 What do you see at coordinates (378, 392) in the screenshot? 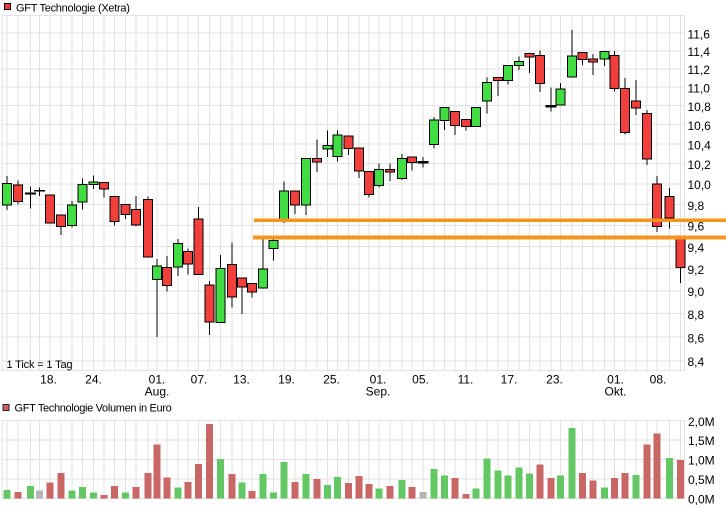
I see `svg-text: Sep.` at bounding box center [378, 392].